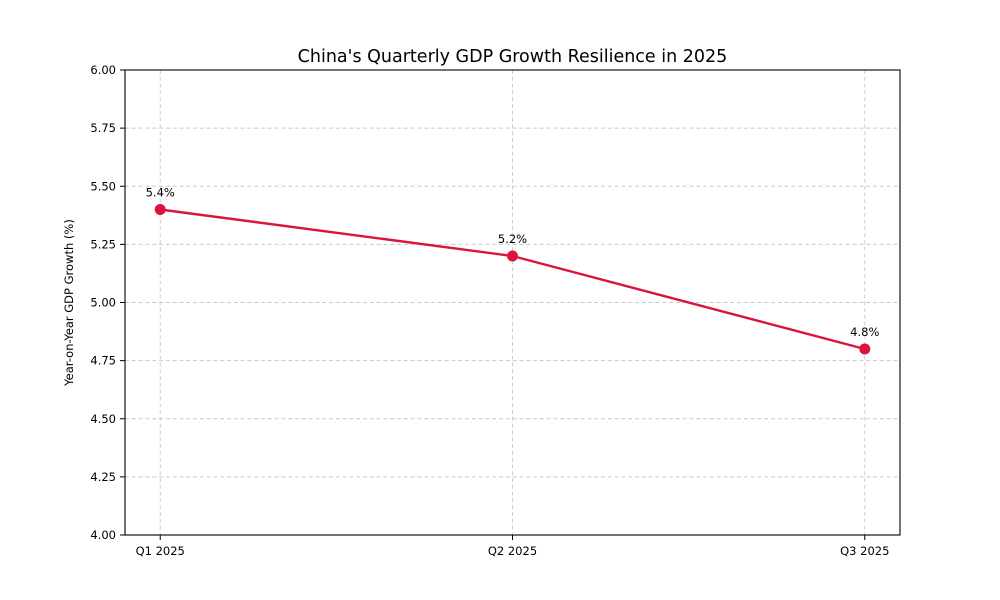  What do you see at coordinates (103, 303) in the screenshot?
I see `y-tick-label: 5.00` at bounding box center [103, 303].